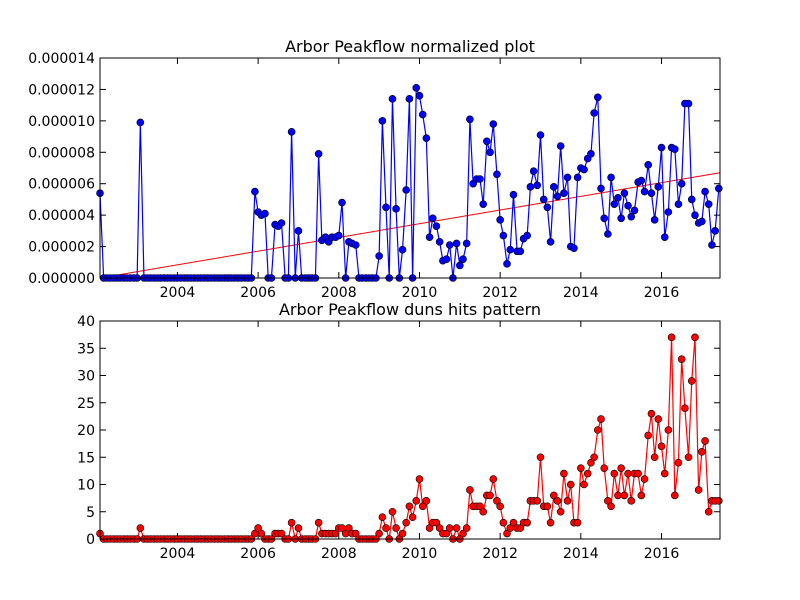  I want to click on y-tick-label: 0.000008, so click(61, 153).